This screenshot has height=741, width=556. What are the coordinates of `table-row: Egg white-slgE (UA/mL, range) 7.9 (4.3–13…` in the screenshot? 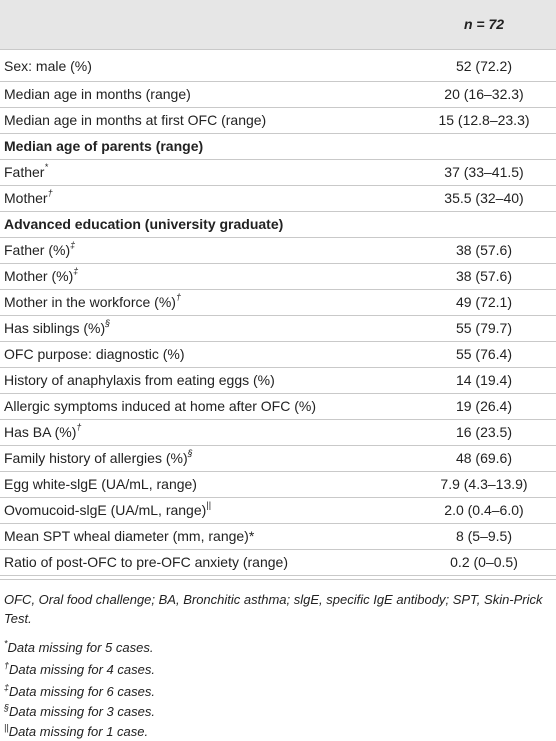 It's located at (278, 484).